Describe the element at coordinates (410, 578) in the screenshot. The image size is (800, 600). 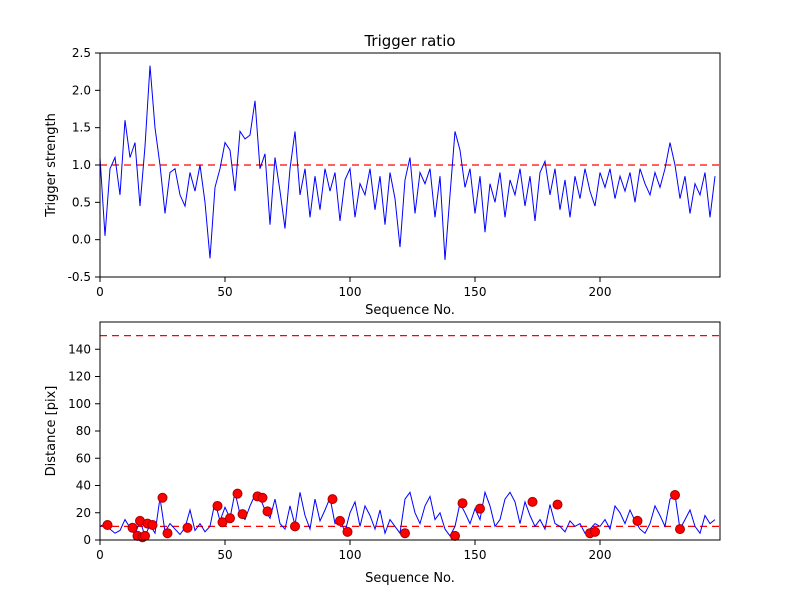
I see `bottom-x-axis-label: Sequence No.` at that location.